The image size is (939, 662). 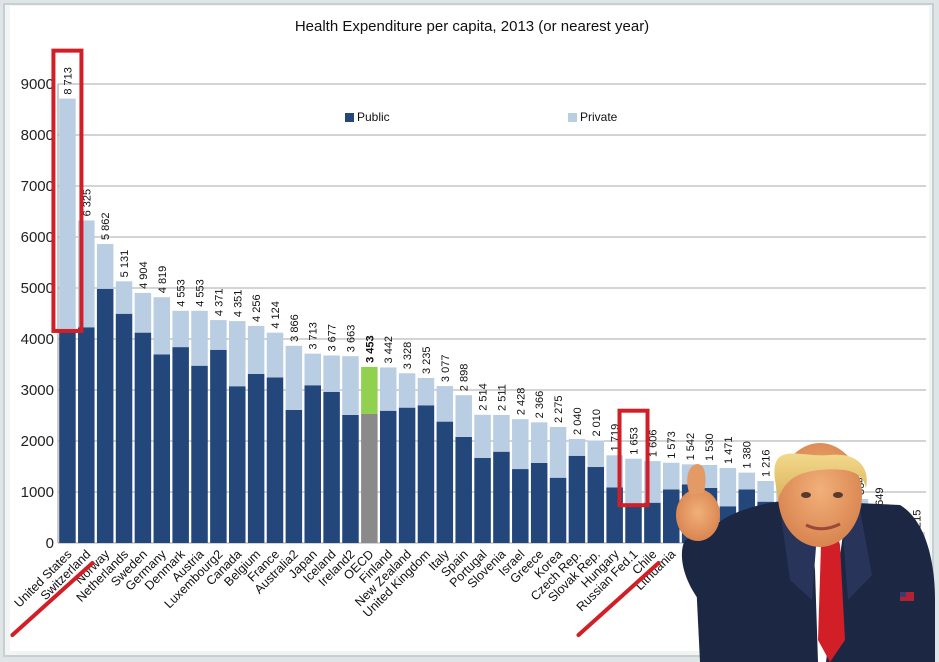 What do you see at coordinates (37, 314) in the screenshot?
I see `y-axis-ticks: 0 1000 2000 3000 4000 5000 6000 7000 8000 9000` at bounding box center [37, 314].